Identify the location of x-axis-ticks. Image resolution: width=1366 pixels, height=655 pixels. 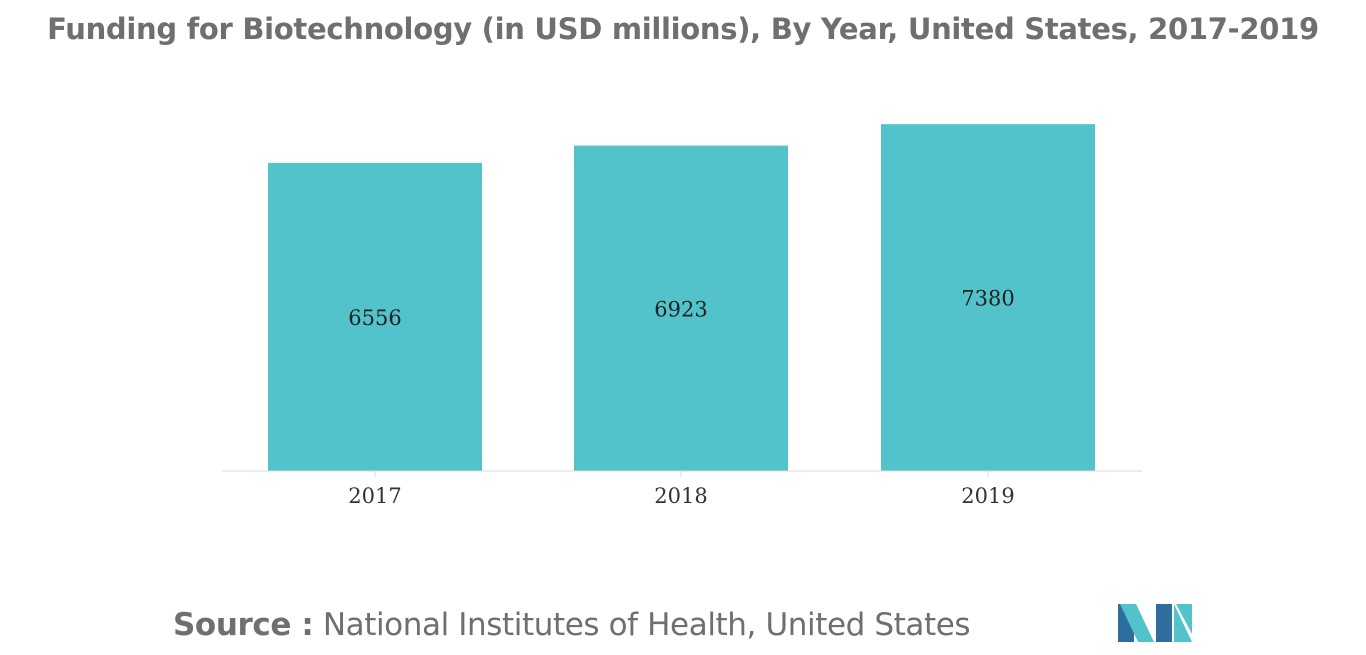
(681, 474).